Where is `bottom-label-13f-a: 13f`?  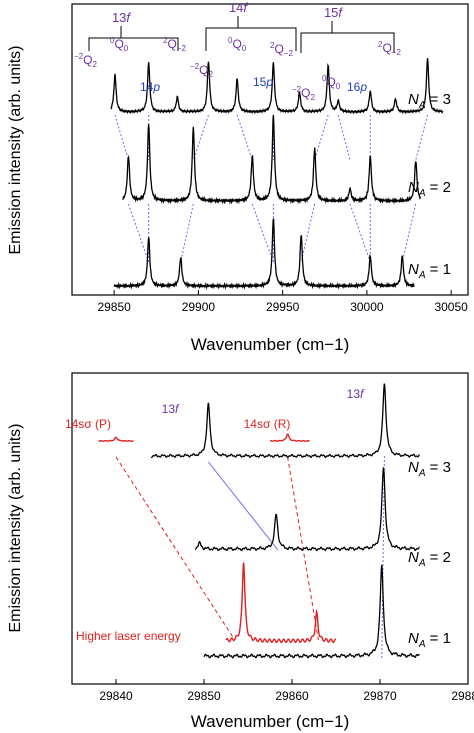 bottom-label-13f-a: 13f is located at coordinates (171, 409).